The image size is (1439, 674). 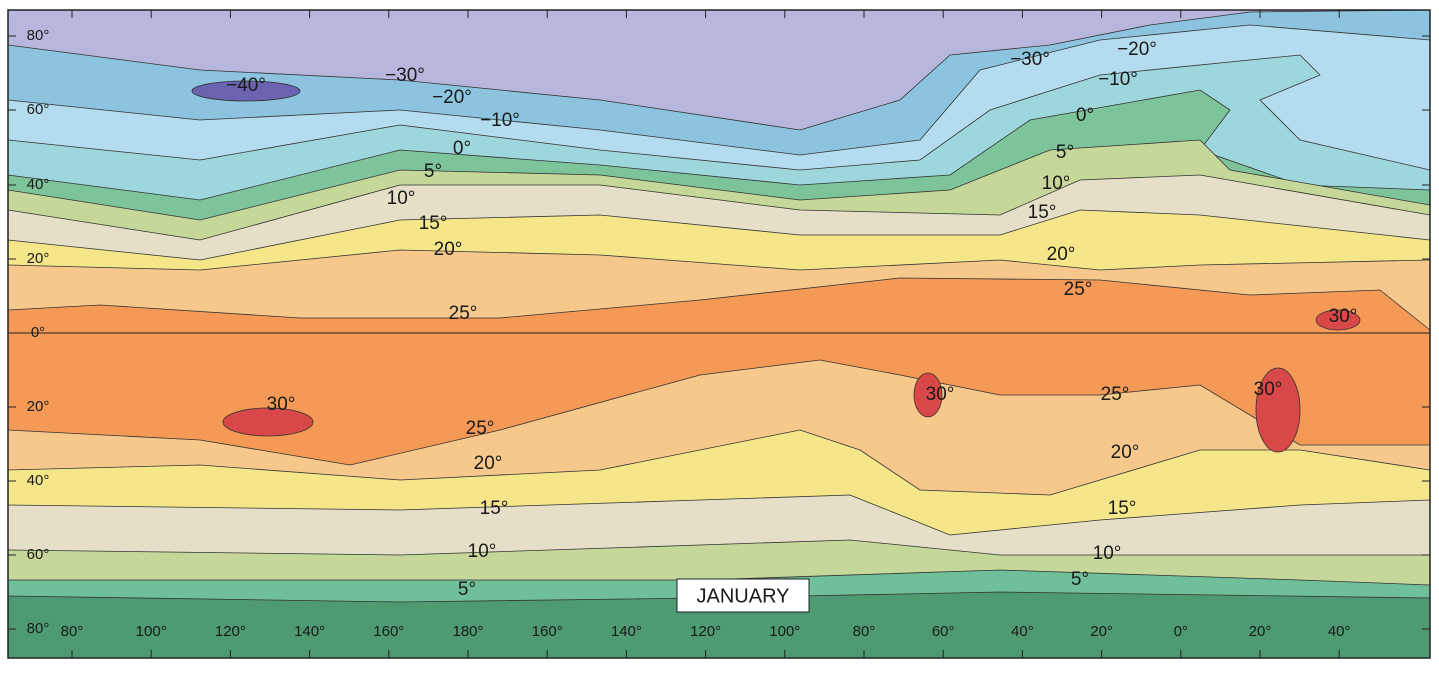 I want to click on isotherm-label: −40°, so click(x=246, y=85).